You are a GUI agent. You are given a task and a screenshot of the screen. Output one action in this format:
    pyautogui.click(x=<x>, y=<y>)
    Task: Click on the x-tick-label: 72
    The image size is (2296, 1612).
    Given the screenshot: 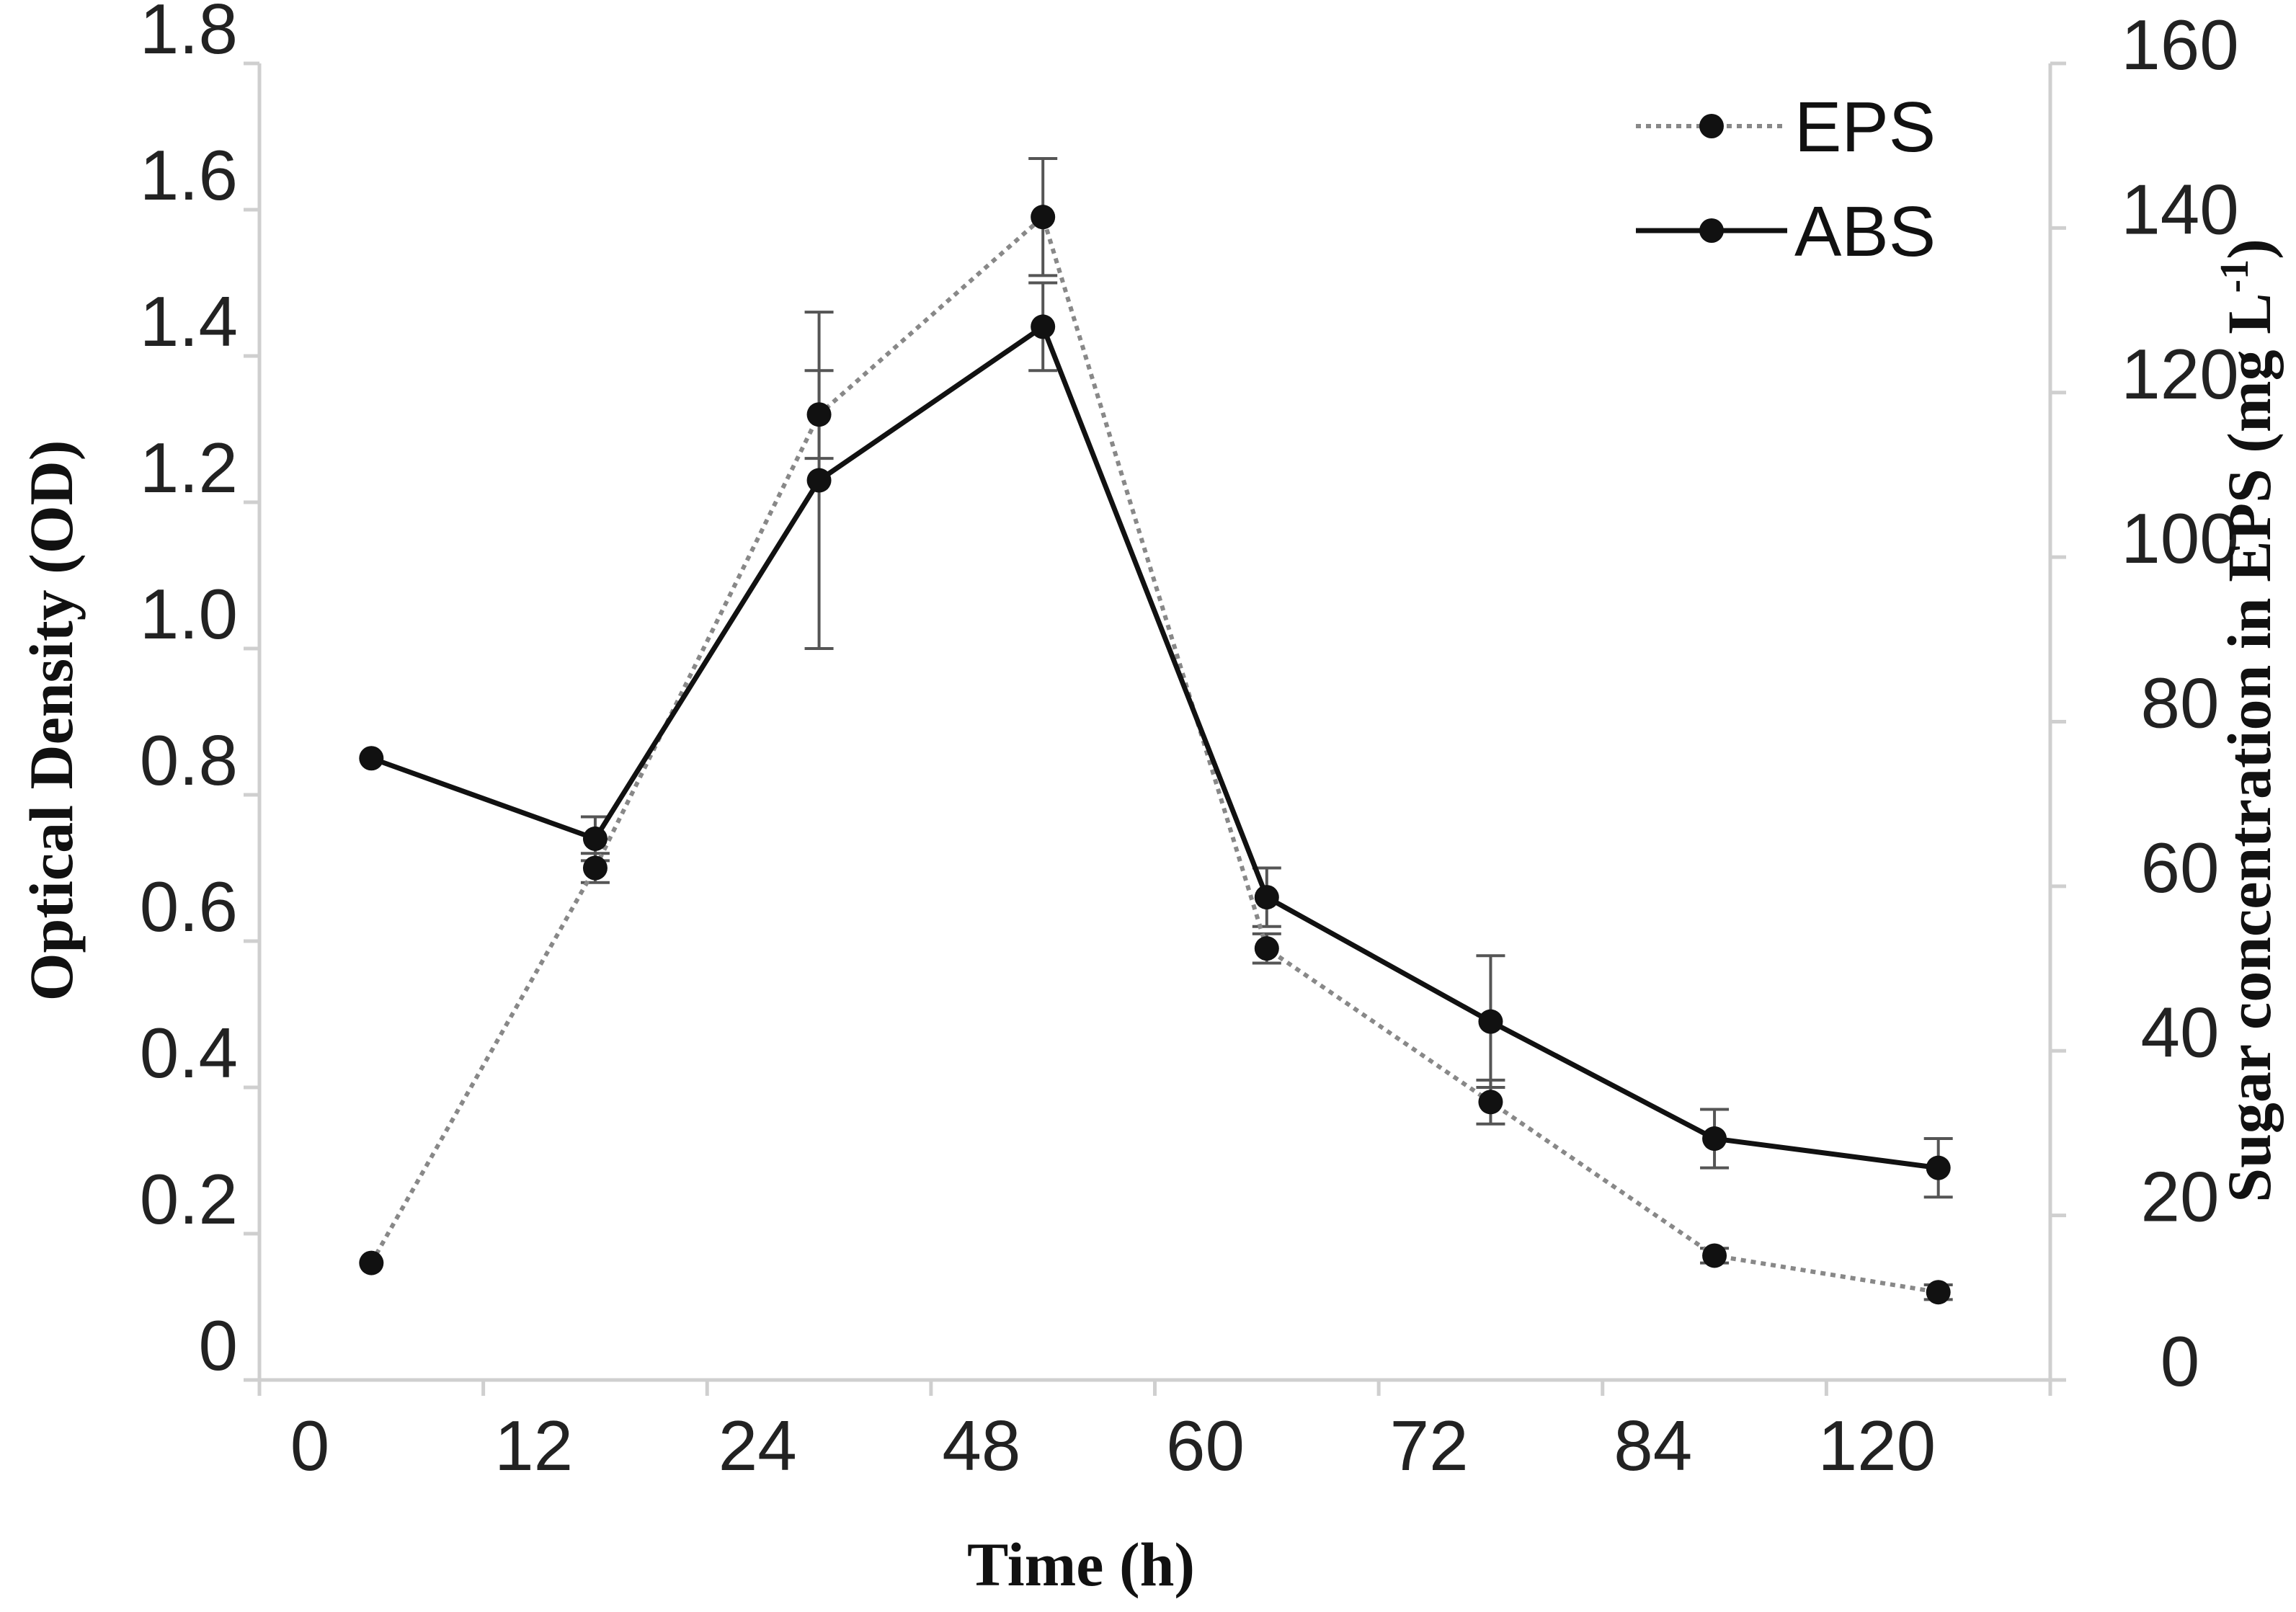 What is the action you would take?
    pyautogui.click(x=1429, y=1445)
    